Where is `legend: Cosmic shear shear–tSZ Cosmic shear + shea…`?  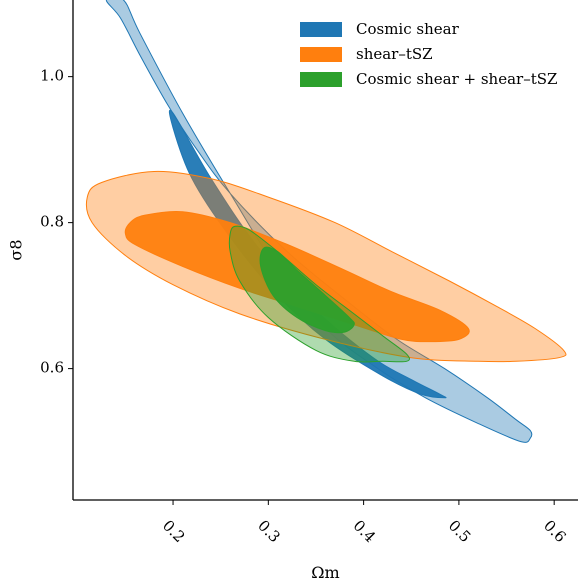 legend: Cosmic shear shear–tSZ Cosmic shear + shea… is located at coordinates (428, 54).